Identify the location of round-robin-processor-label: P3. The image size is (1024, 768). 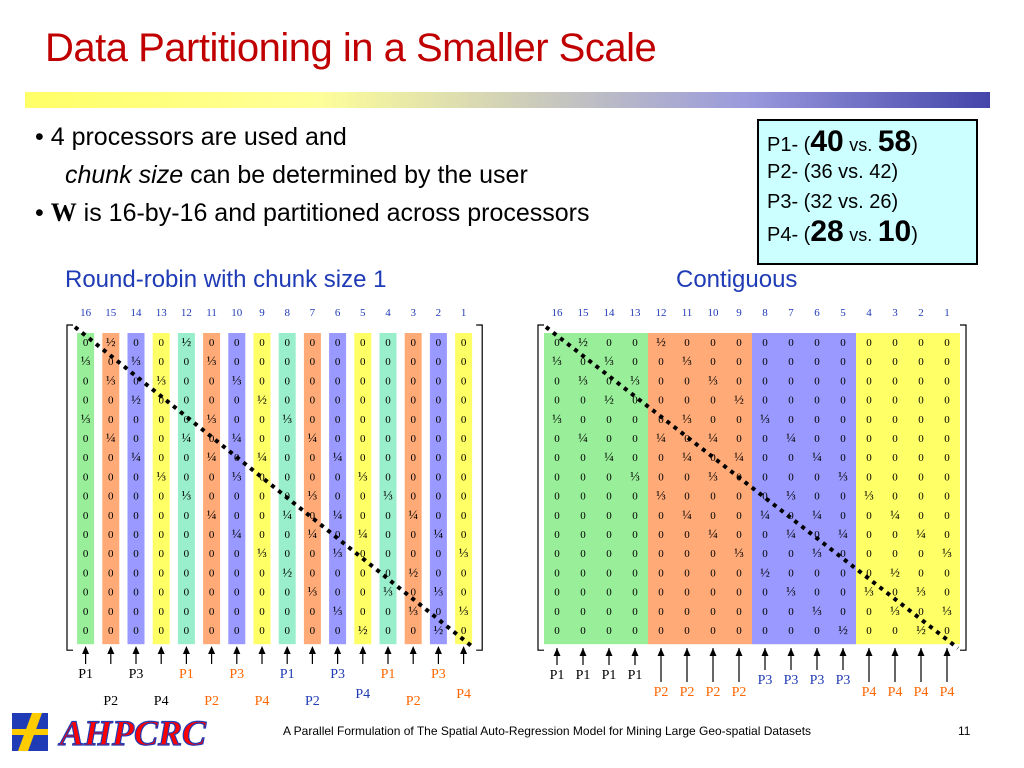
(136, 674).